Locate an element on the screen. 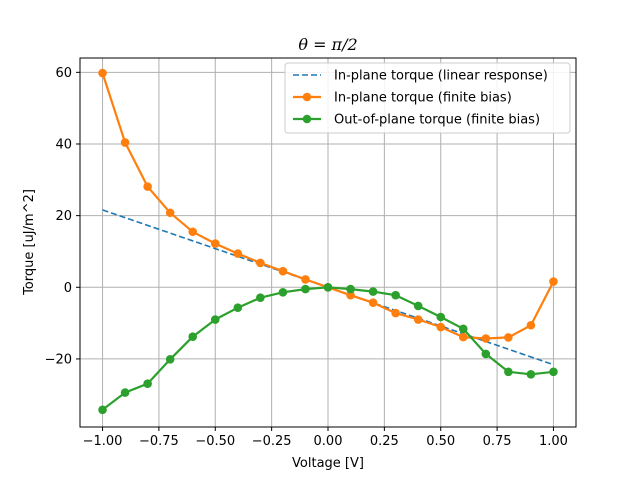 This screenshot has height=480, width=640. legend-entry-2: Out-of-plane torque (finite bias) is located at coordinates (437, 120).